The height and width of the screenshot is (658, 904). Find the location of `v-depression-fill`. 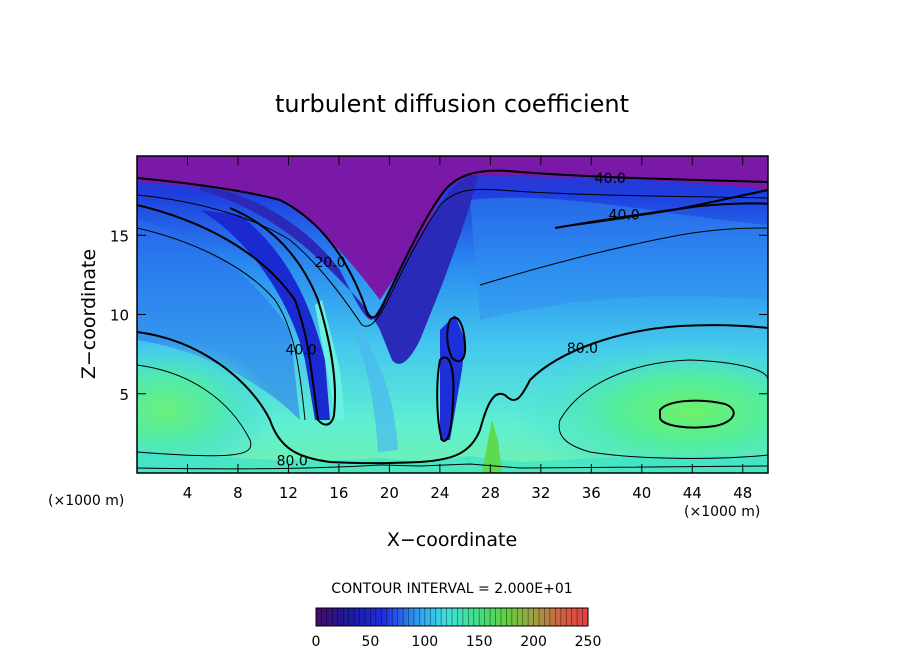

v-depression-fill is located at coordinates (339, 269).